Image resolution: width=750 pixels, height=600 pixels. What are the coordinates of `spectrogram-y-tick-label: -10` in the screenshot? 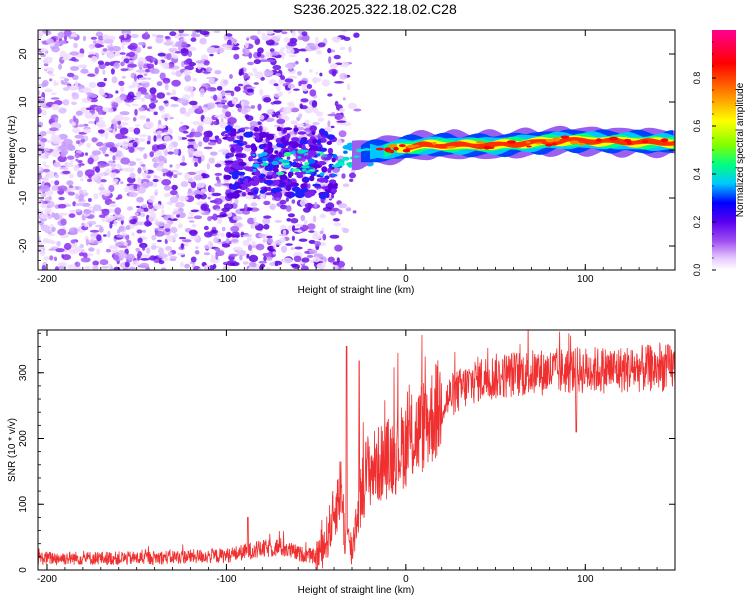 It's located at (23, 197).